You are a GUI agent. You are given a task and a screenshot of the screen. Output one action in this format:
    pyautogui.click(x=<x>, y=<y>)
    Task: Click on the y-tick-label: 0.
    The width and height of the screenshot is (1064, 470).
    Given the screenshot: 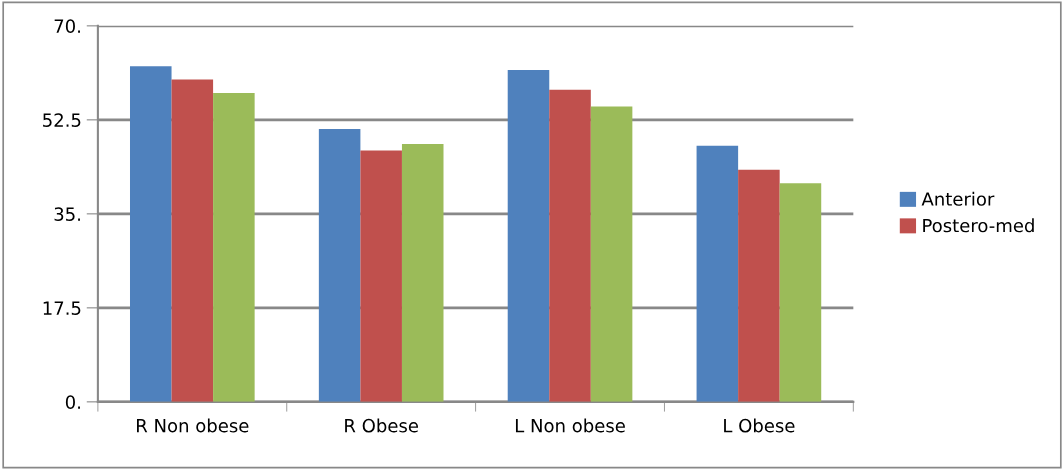 What is the action you would take?
    pyautogui.click(x=72, y=402)
    